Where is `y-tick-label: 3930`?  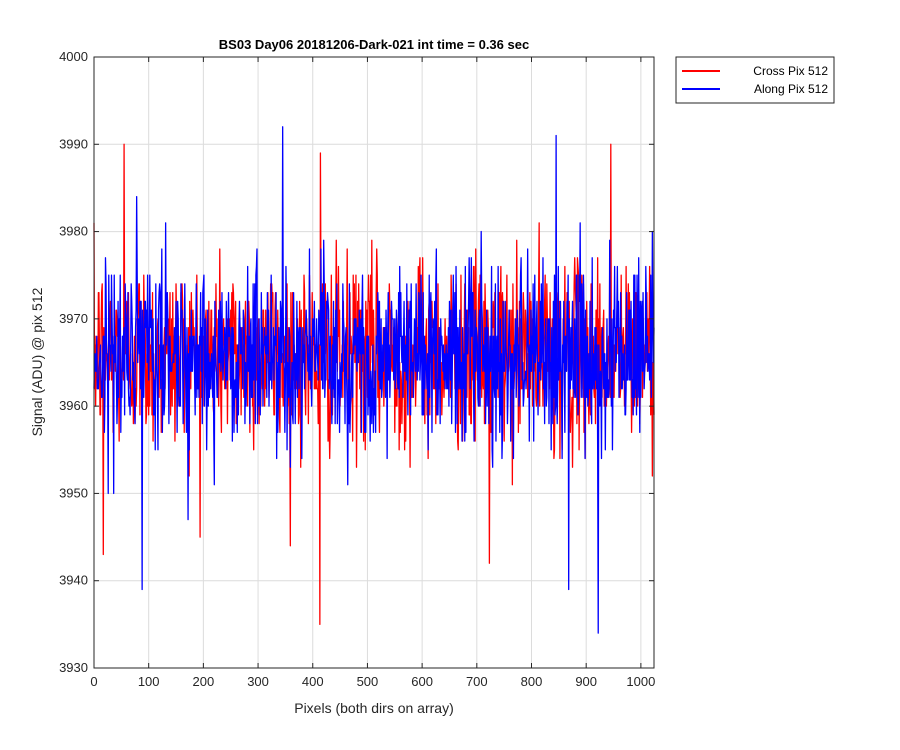 y-tick-label: 3930 is located at coordinates (73, 667).